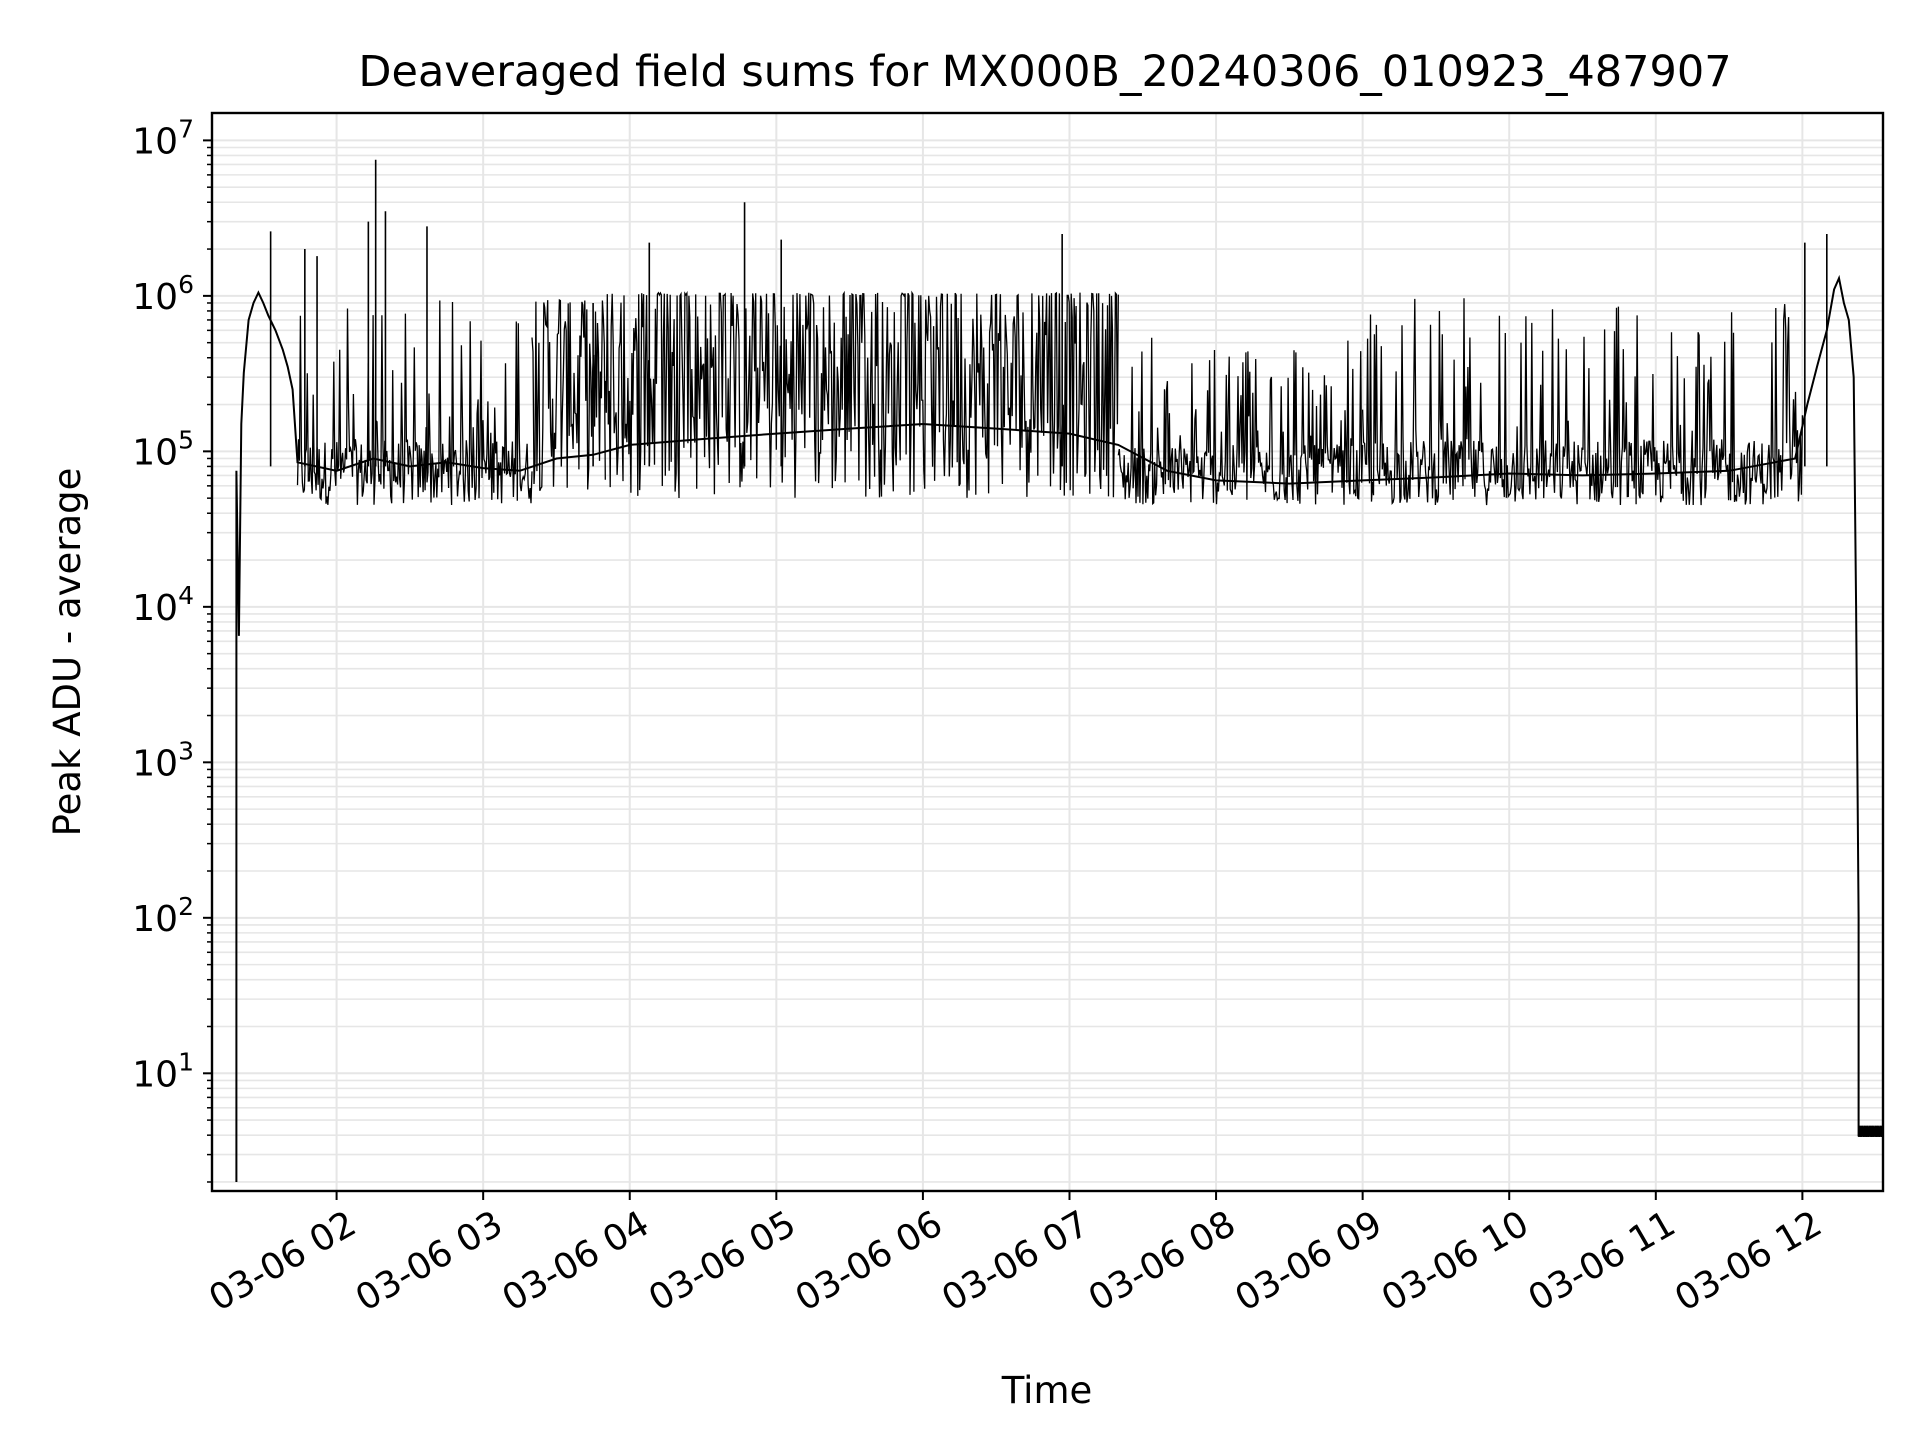 The width and height of the screenshot is (1920, 1440). Describe the element at coordinates (163, 449) in the screenshot. I see `y-tick-label: 10⁵` at that location.